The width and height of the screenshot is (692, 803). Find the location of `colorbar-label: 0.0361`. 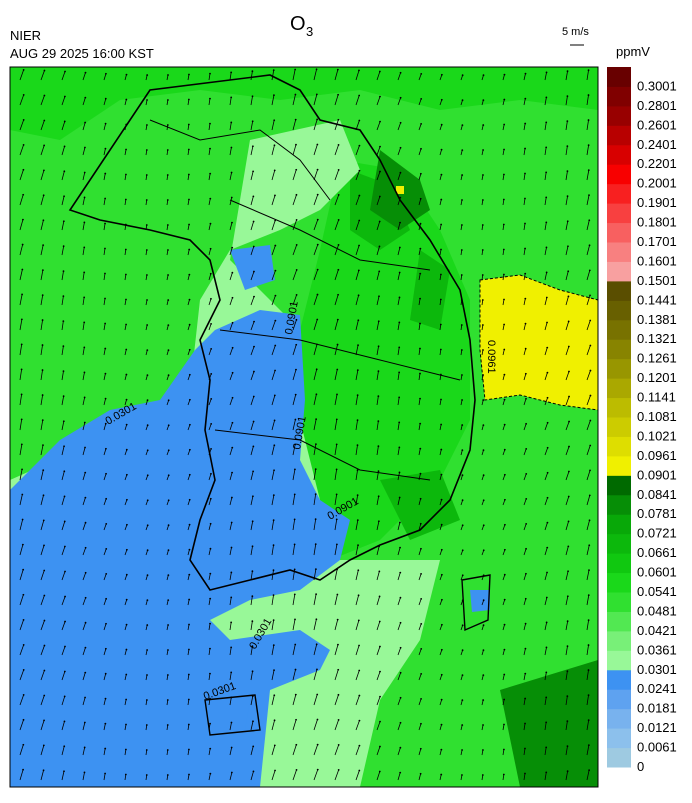

colorbar-label: 0.0361 is located at coordinates (657, 649).